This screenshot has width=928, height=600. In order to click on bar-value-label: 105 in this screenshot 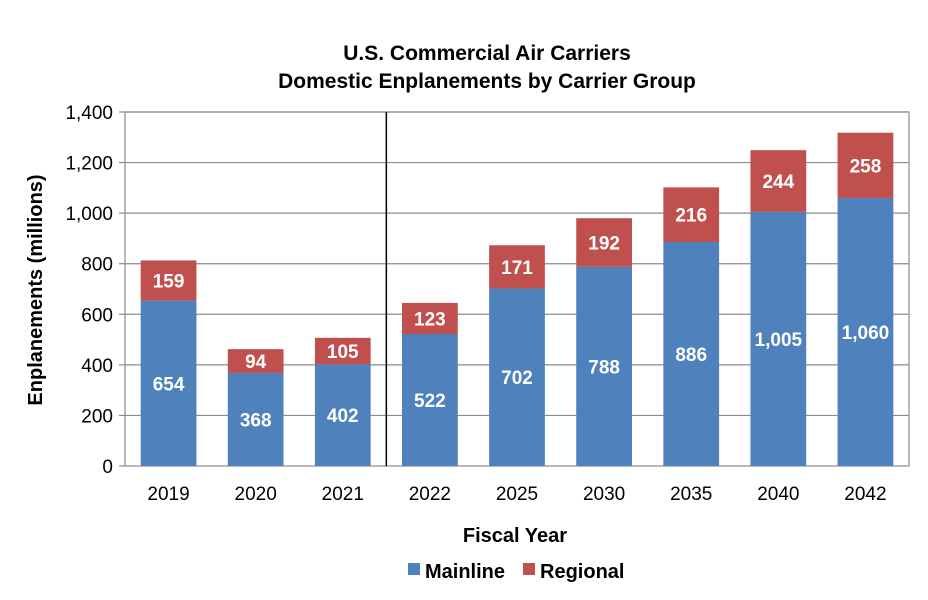, I will do `click(343, 352)`.